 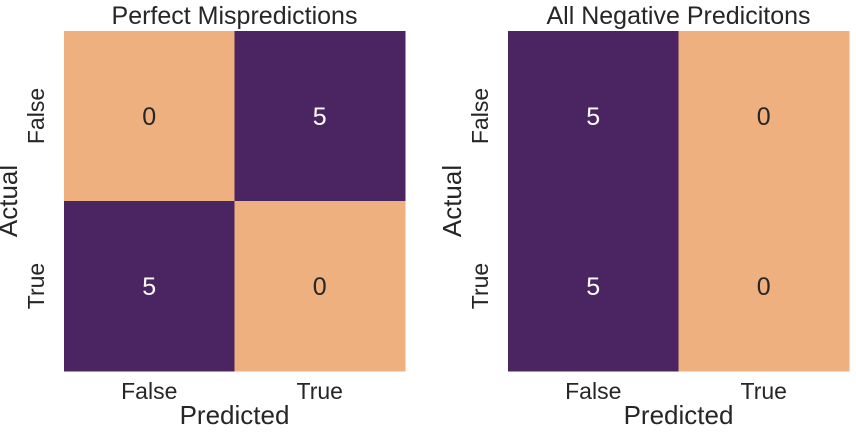 What do you see at coordinates (678, 16) in the screenshot?
I see `chart-title: All Negative Predicitons` at bounding box center [678, 16].